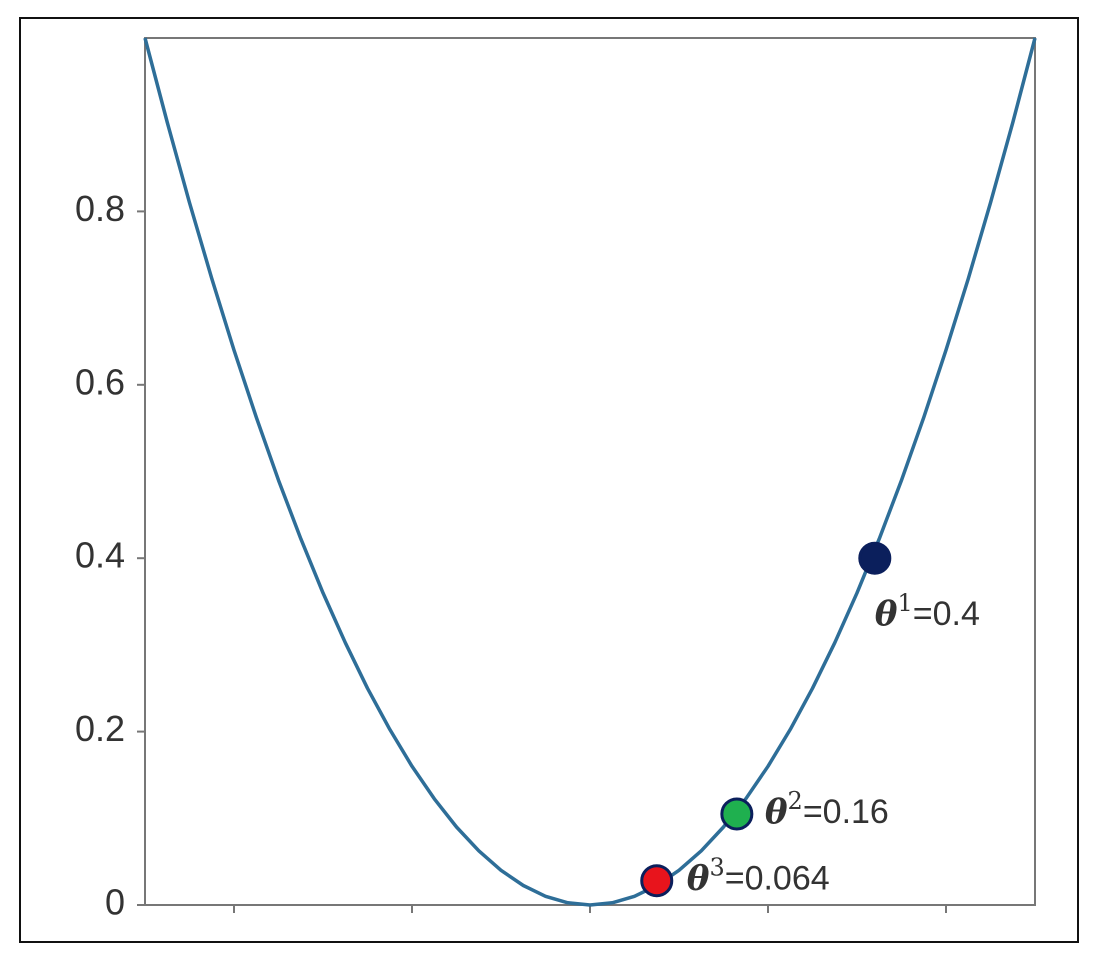 This screenshot has height=959, width=1100. I want to click on y-tick-label: 0.8, so click(100, 208).